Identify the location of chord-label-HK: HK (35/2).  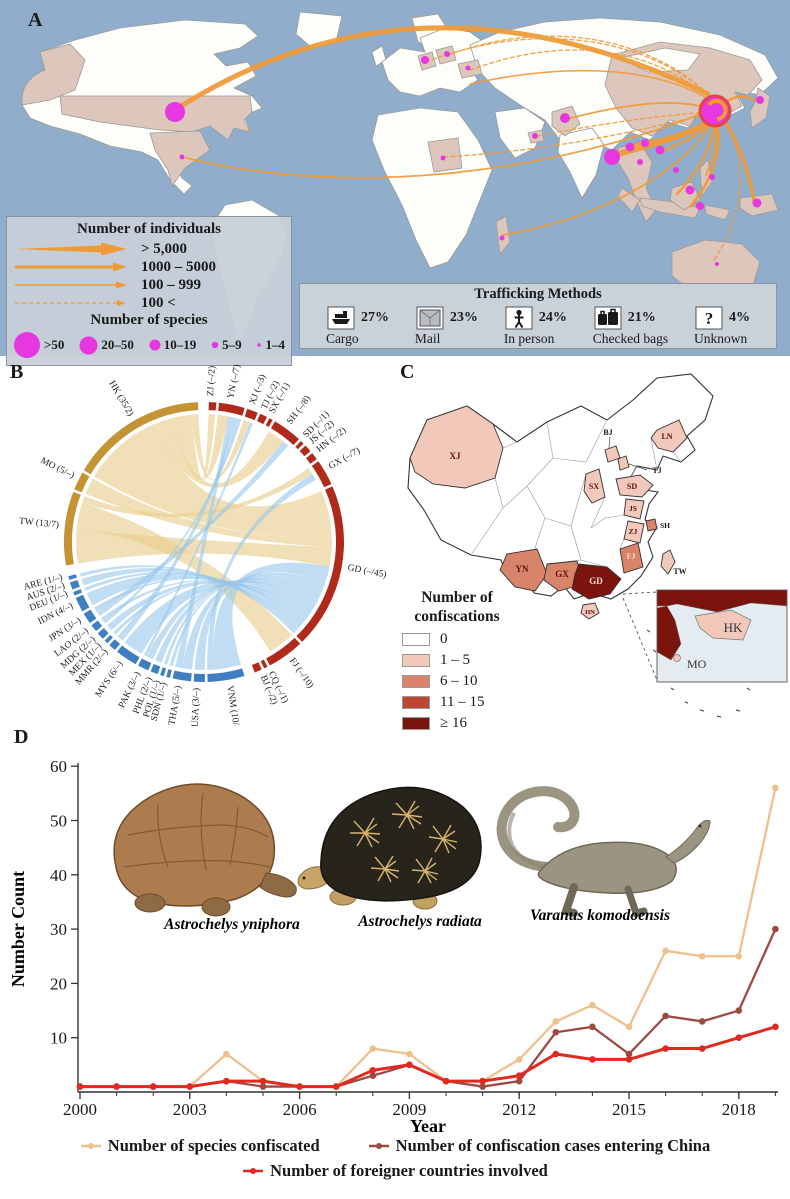
(121, 398).